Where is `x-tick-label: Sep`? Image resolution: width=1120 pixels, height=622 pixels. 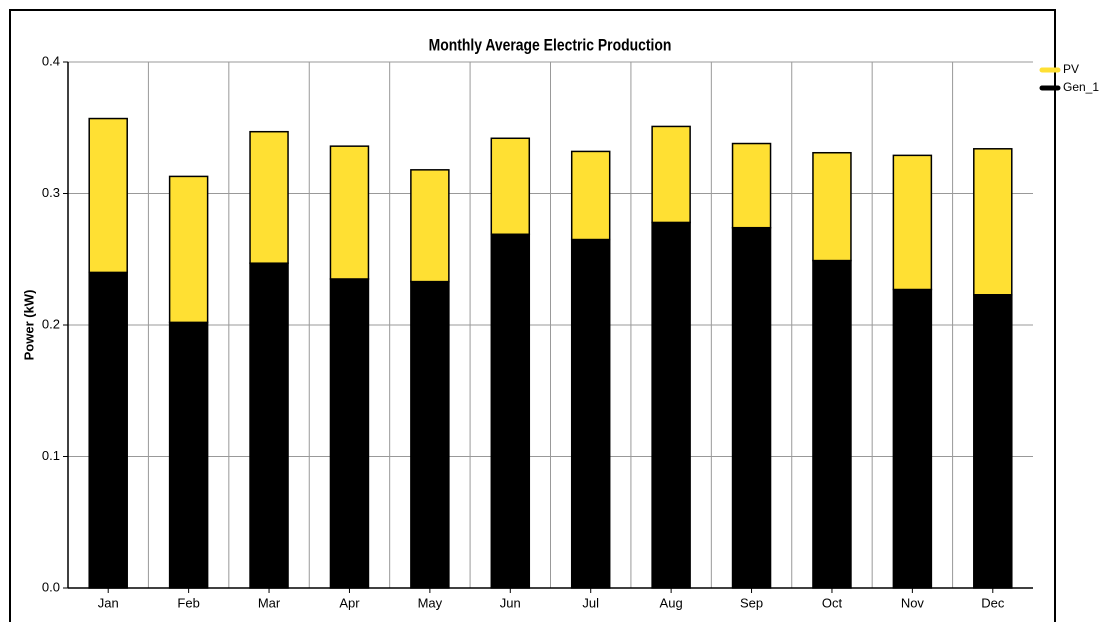 x-tick-label: Sep is located at coordinates (751, 602).